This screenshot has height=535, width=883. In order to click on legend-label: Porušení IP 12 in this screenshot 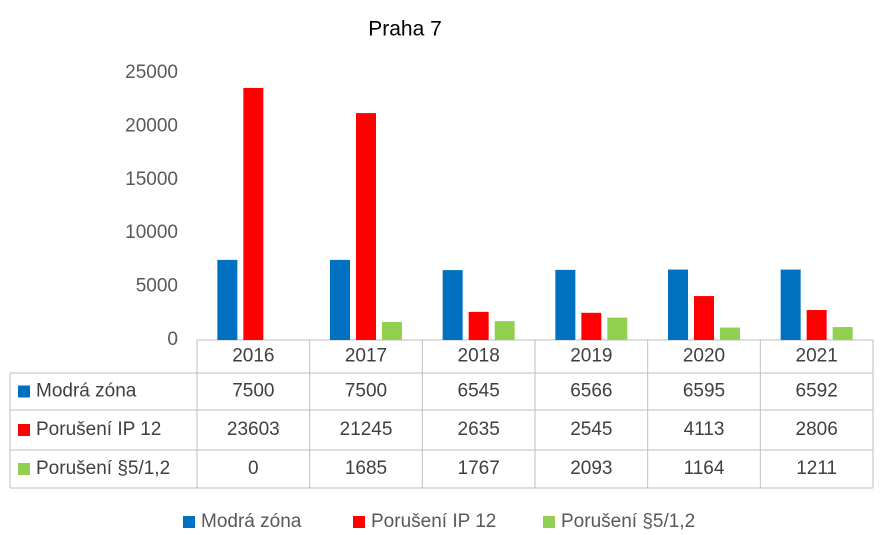, I will do `click(433, 521)`.